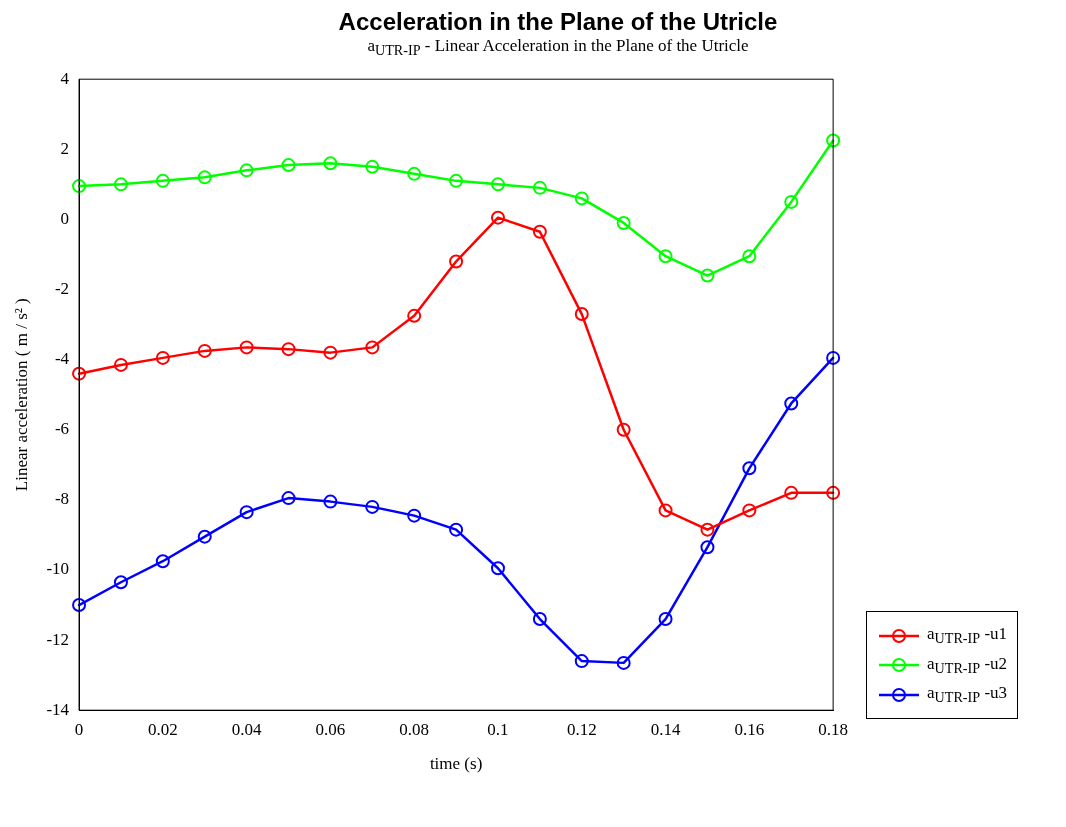 This screenshot has width=1066, height=827. What do you see at coordinates (62, 359) in the screenshot?
I see `y-tick-label: -4` at bounding box center [62, 359].